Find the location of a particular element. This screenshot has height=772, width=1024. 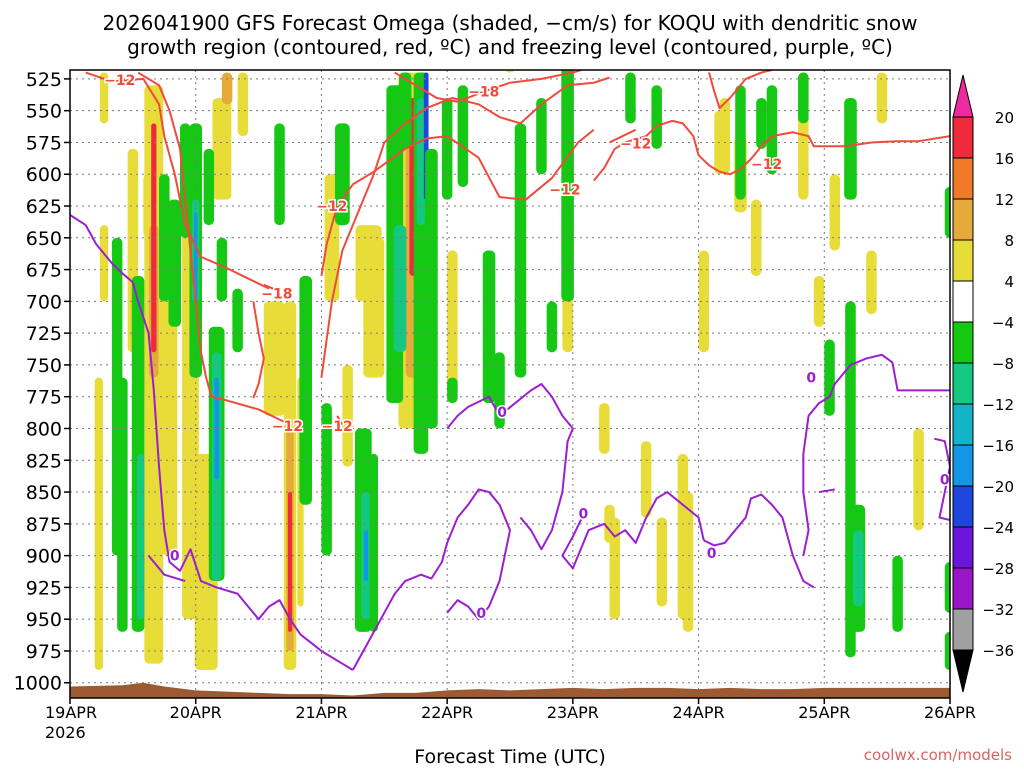

colorbar-label: −4 is located at coordinates (1003, 323).